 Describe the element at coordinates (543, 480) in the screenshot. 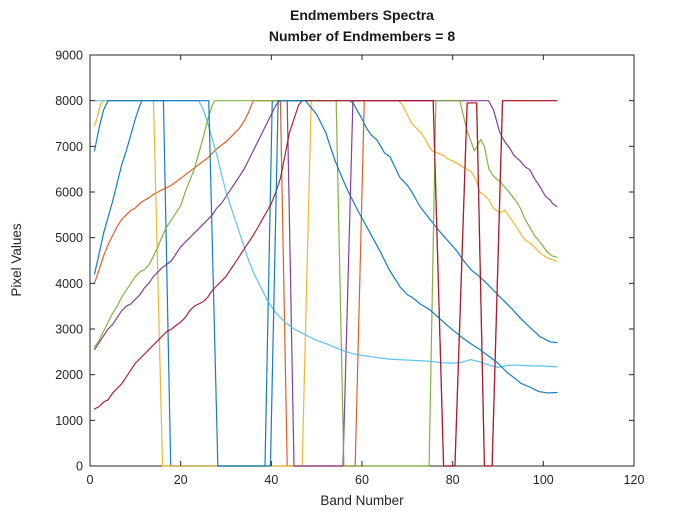

I see `x-tick-label: 100` at that location.